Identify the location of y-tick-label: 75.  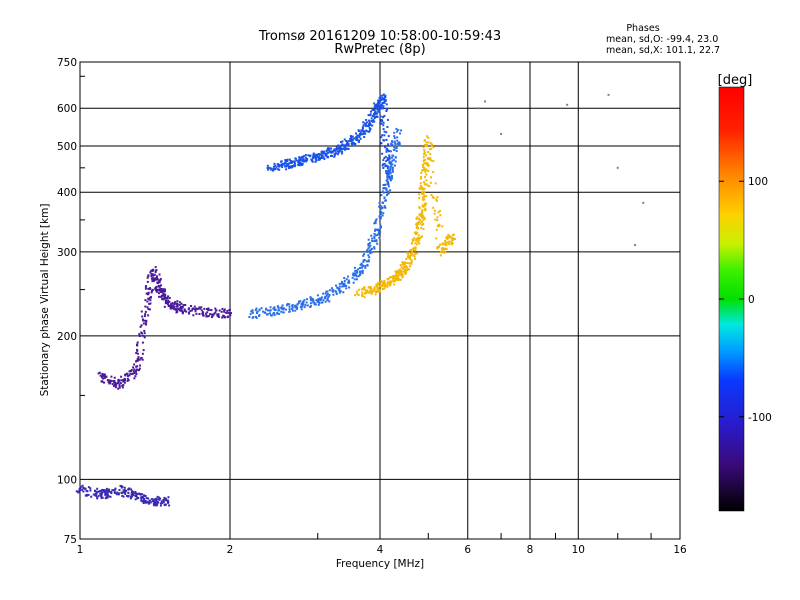
(70, 540).